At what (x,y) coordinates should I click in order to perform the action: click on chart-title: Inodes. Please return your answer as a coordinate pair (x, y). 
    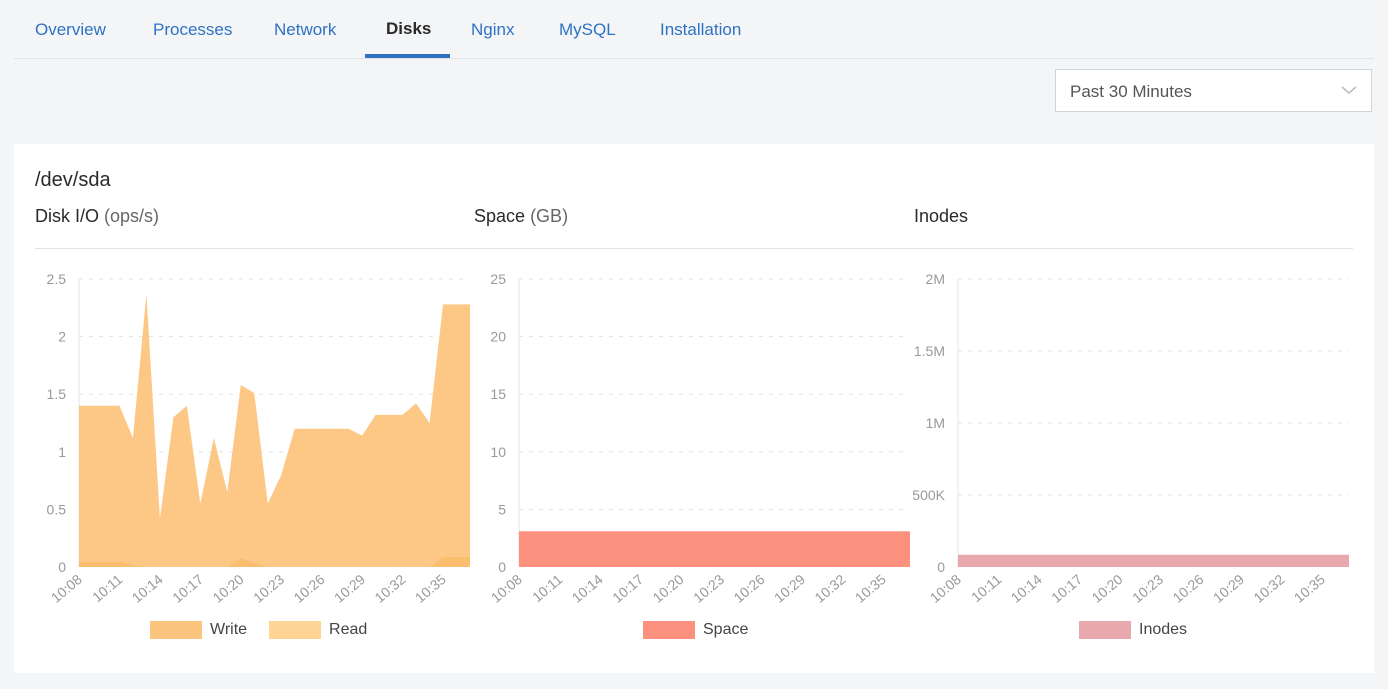
    Looking at the image, I should click on (941, 216).